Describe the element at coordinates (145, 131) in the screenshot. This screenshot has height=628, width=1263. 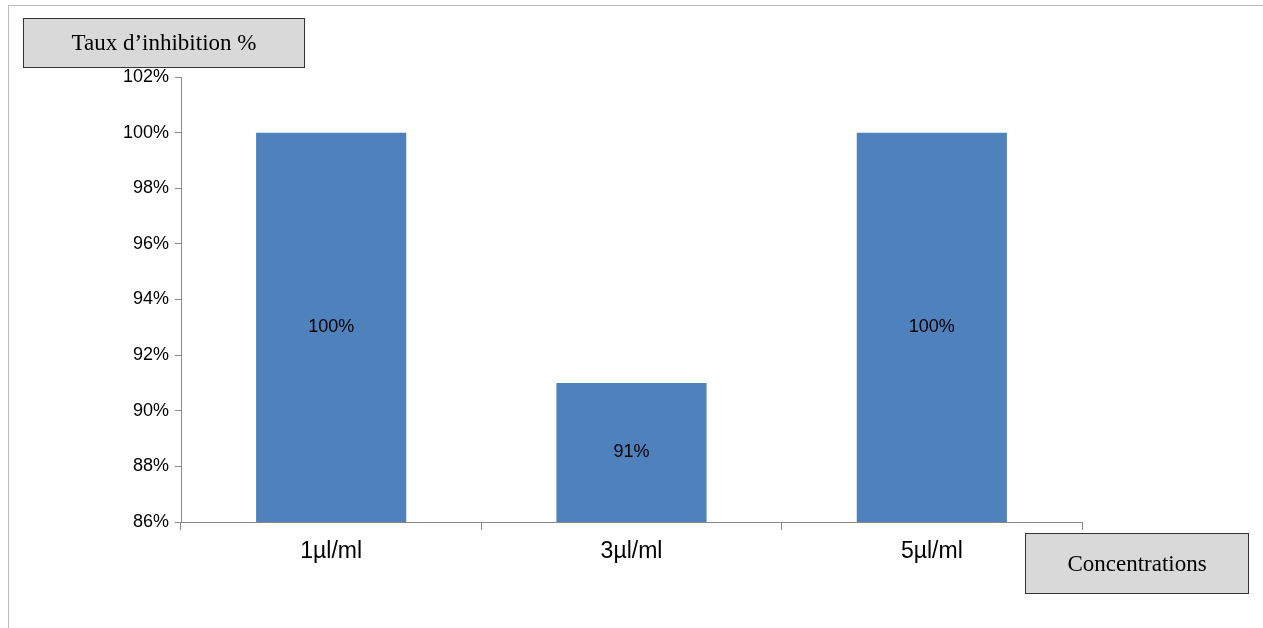
I see `y-tick-label: 100%` at that location.